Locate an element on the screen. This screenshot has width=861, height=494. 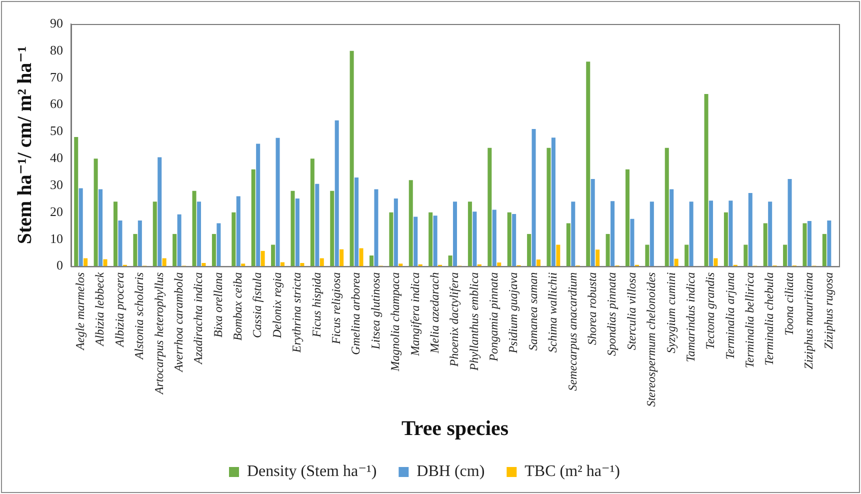
y-tick-label: 60 is located at coordinates (56, 104).